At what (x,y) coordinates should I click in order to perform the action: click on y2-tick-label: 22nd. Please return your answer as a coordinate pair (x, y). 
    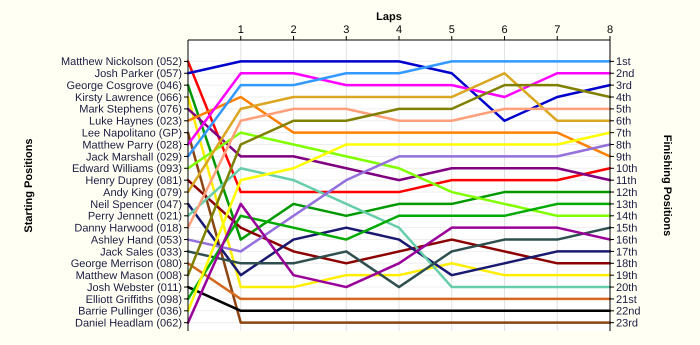
    Looking at the image, I should click on (628, 312).